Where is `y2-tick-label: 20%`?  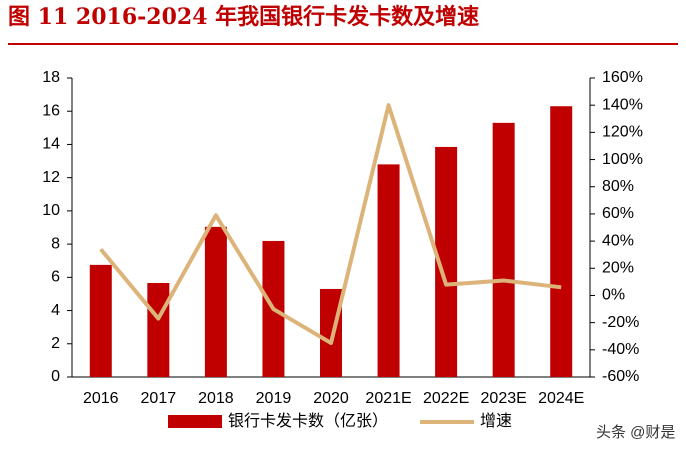 y2-tick-label: 20% is located at coordinates (618, 267).